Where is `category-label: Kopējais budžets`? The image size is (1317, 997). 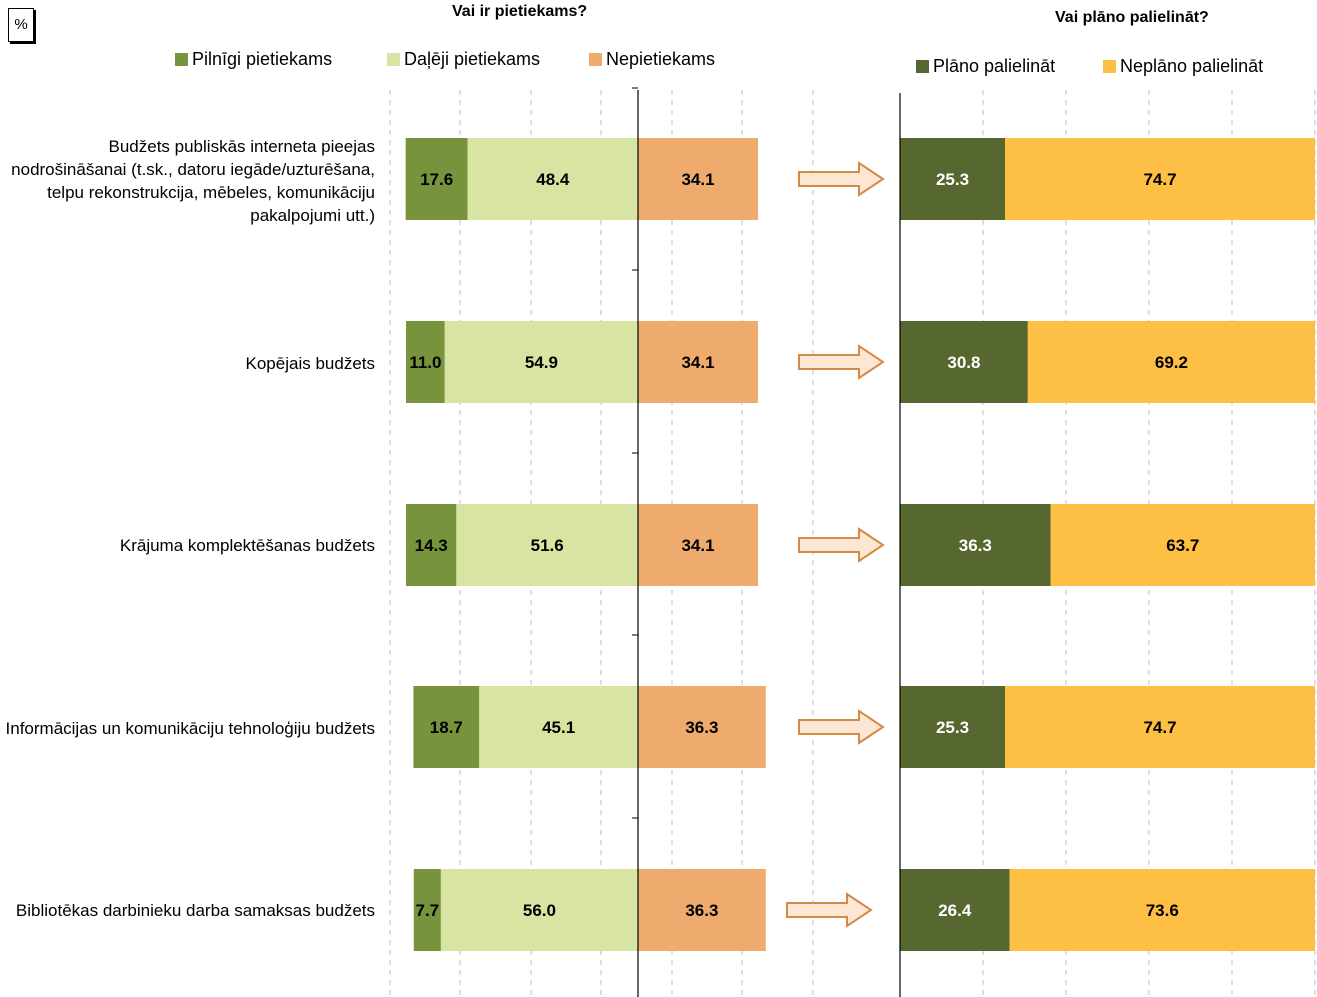 category-label: Kopējais budžets is located at coordinates (310, 363).